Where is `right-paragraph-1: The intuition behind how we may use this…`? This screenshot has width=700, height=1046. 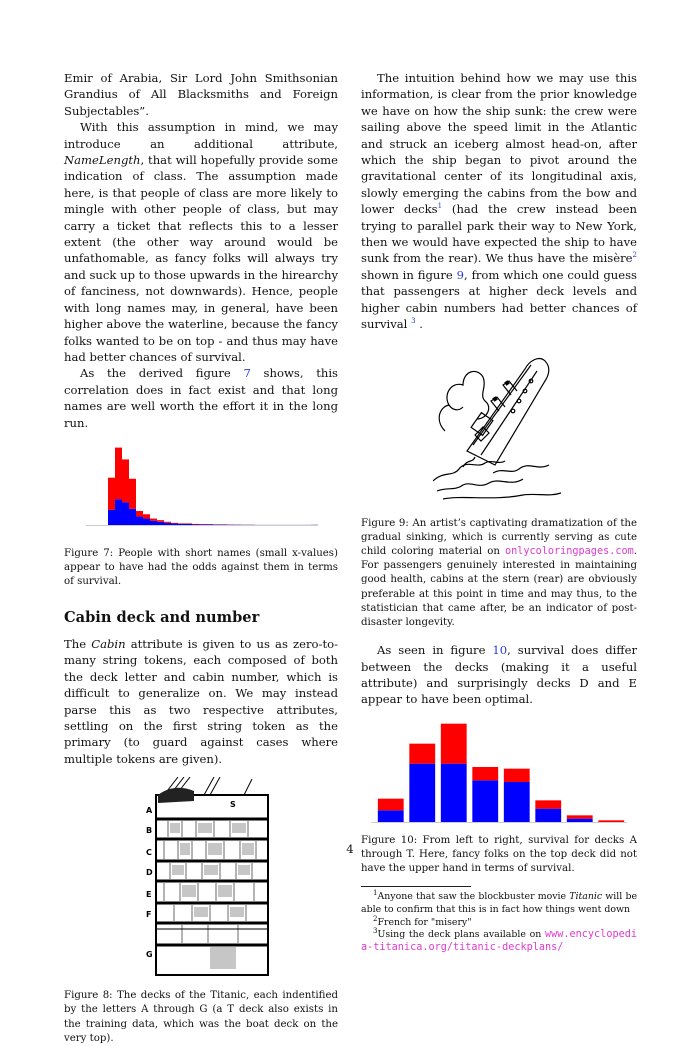 right-paragraph-1: The intuition behind how we may use this… is located at coordinates (499, 201).